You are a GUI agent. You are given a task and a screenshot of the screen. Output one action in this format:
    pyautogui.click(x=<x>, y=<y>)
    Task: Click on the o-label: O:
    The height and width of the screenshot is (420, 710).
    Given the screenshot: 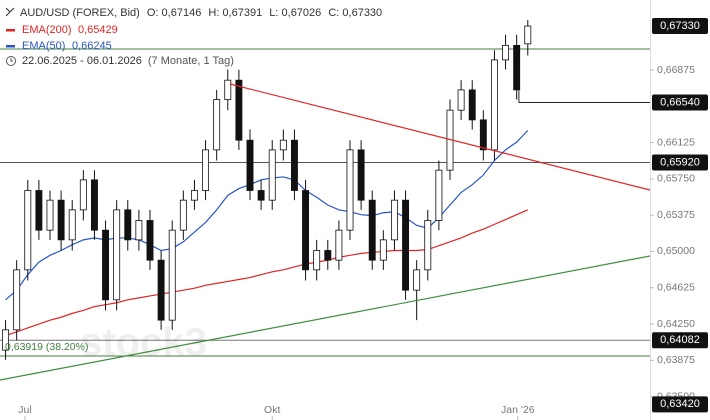 What is the action you would take?
    pyautogui.click(x=153, y=13)
    